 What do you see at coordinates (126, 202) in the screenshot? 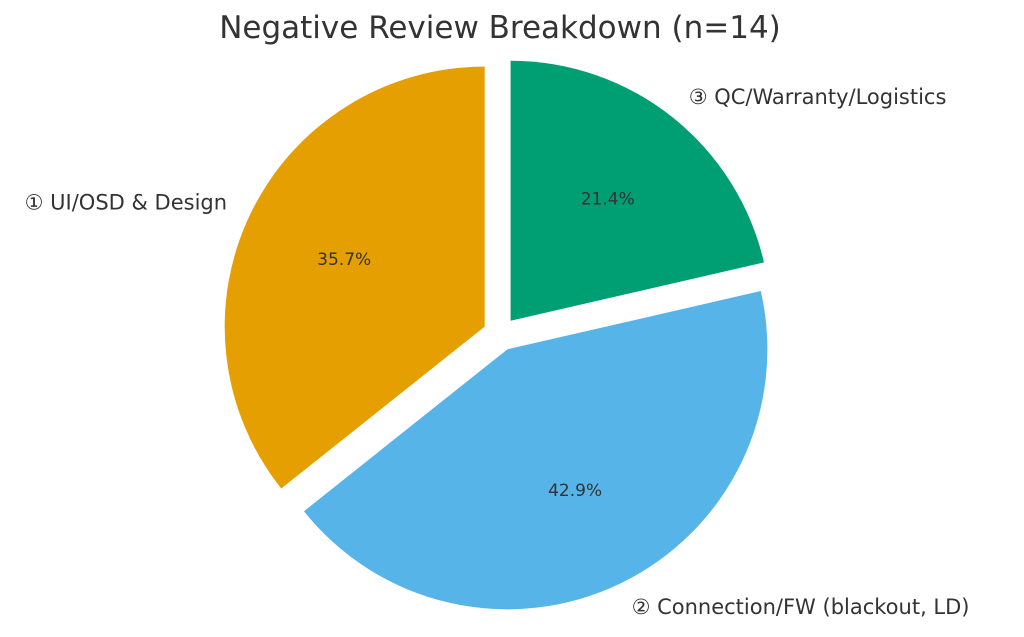
I see `pie-slice-1-category-label: ① UI/OSD & Design` at bounding box center [126, 202].